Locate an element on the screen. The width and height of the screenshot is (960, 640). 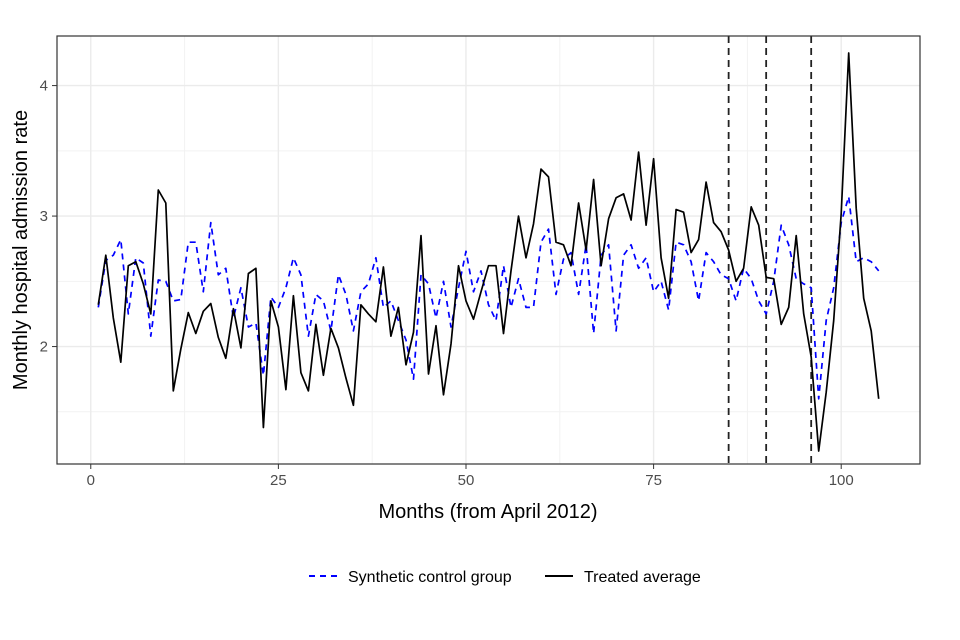
legend: Synthetic control group Treated average is located at coordinates (505, 577).